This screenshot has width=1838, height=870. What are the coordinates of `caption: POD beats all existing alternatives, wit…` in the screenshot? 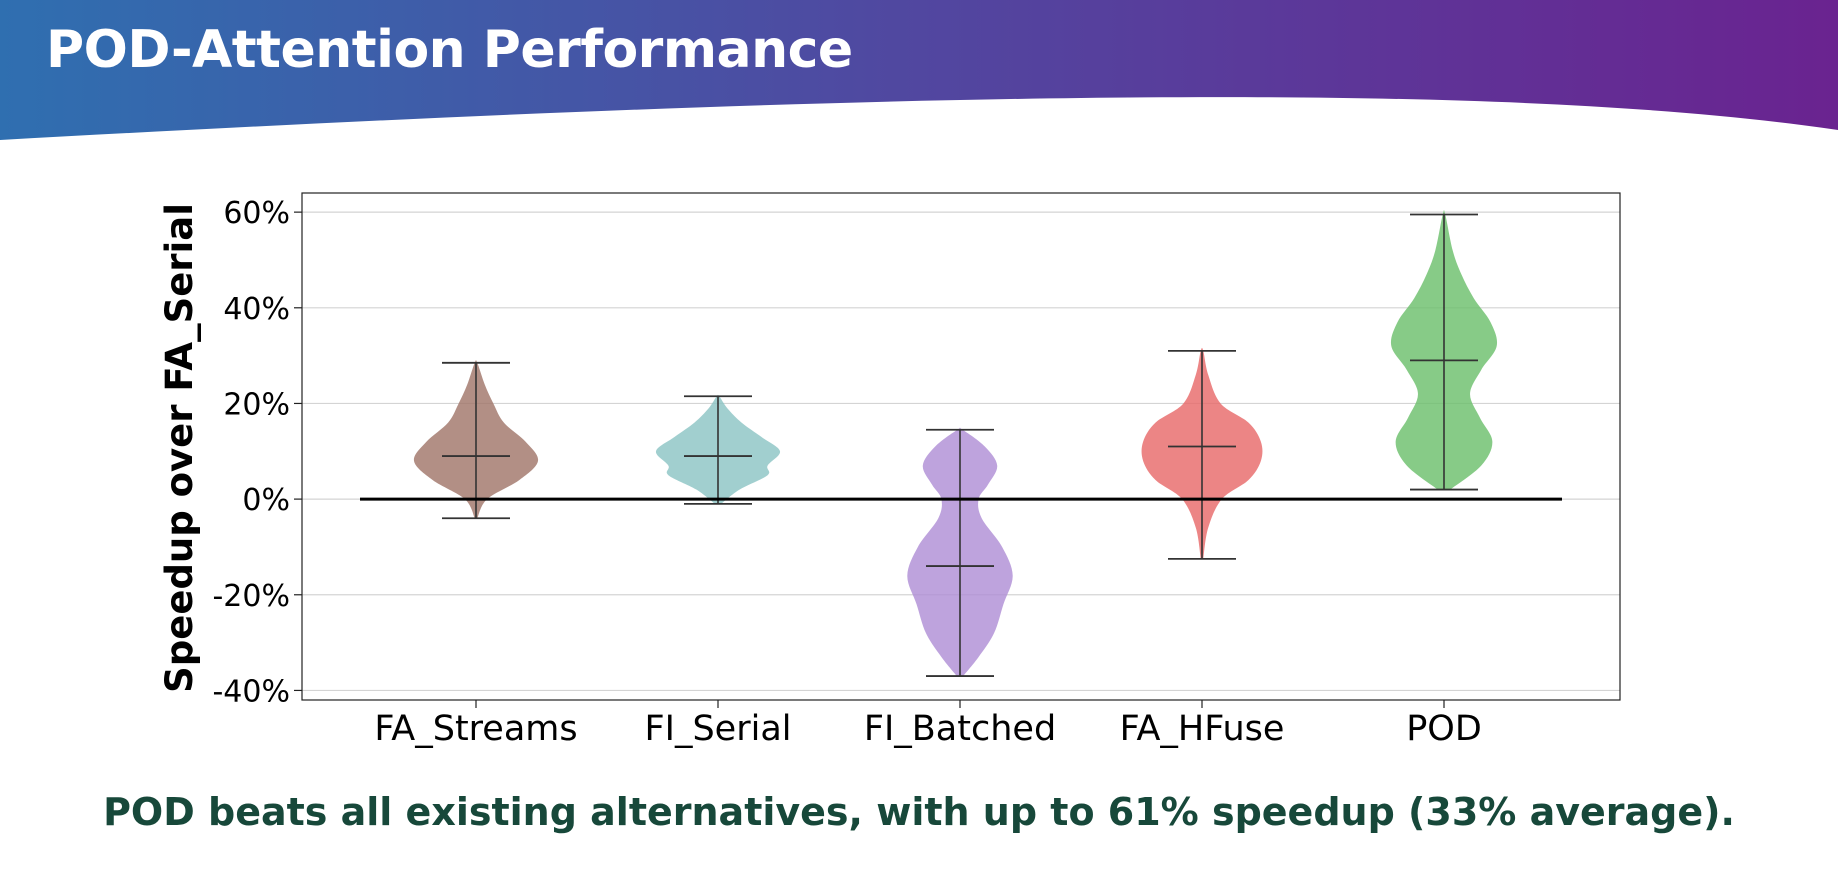 It's located at (919, 812).